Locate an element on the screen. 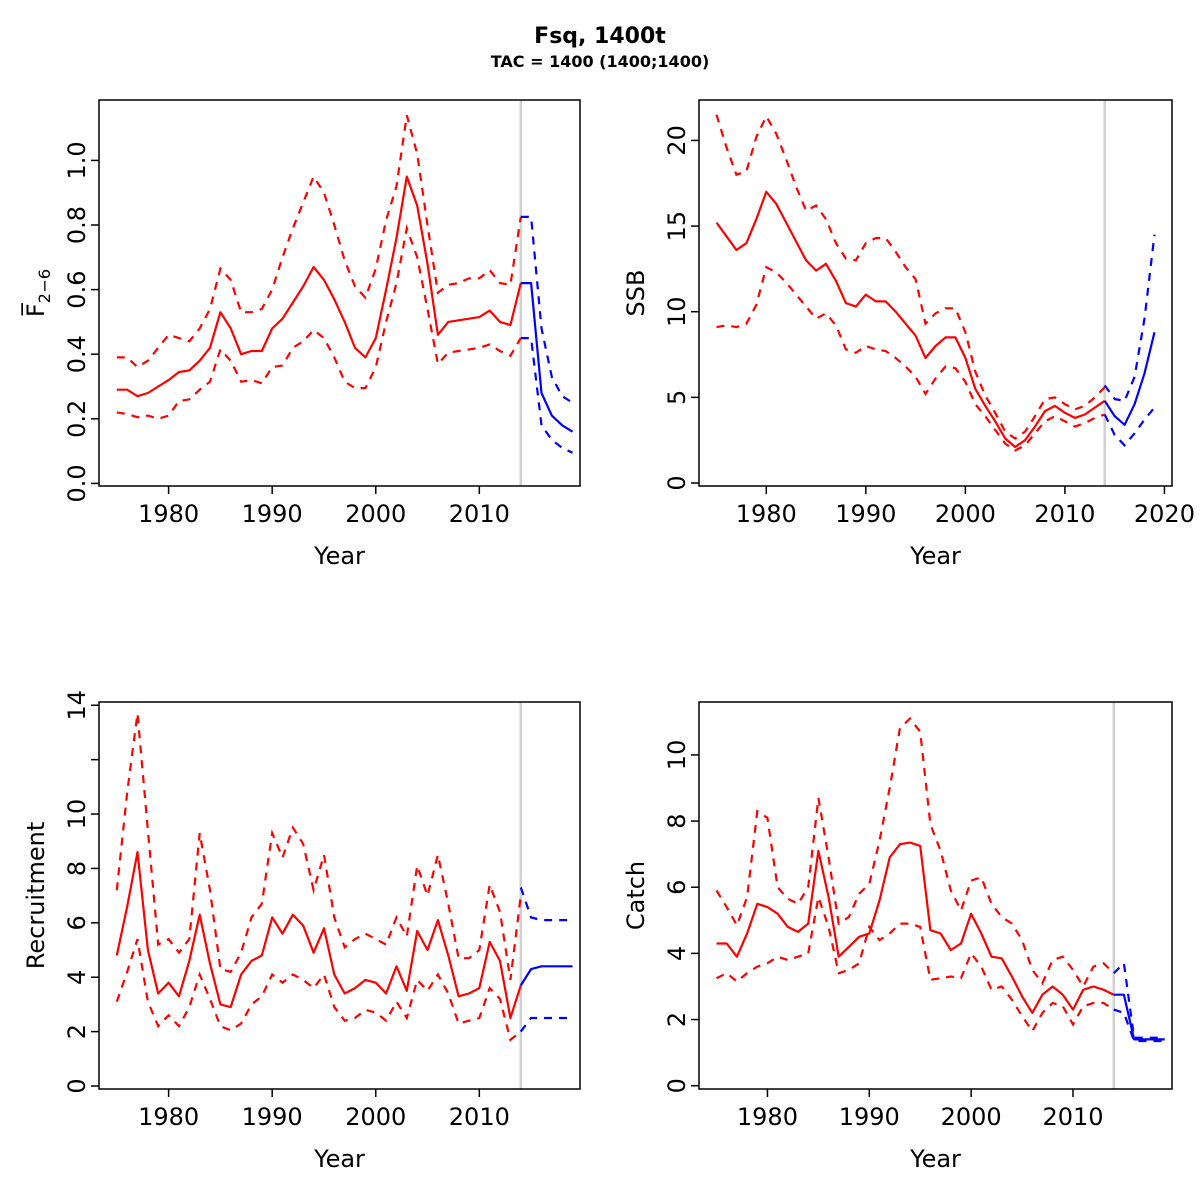 The height and width of the screenshot is (1200, 1200). ssb-history-upper-ci-line is located at coordinates (910, 277).